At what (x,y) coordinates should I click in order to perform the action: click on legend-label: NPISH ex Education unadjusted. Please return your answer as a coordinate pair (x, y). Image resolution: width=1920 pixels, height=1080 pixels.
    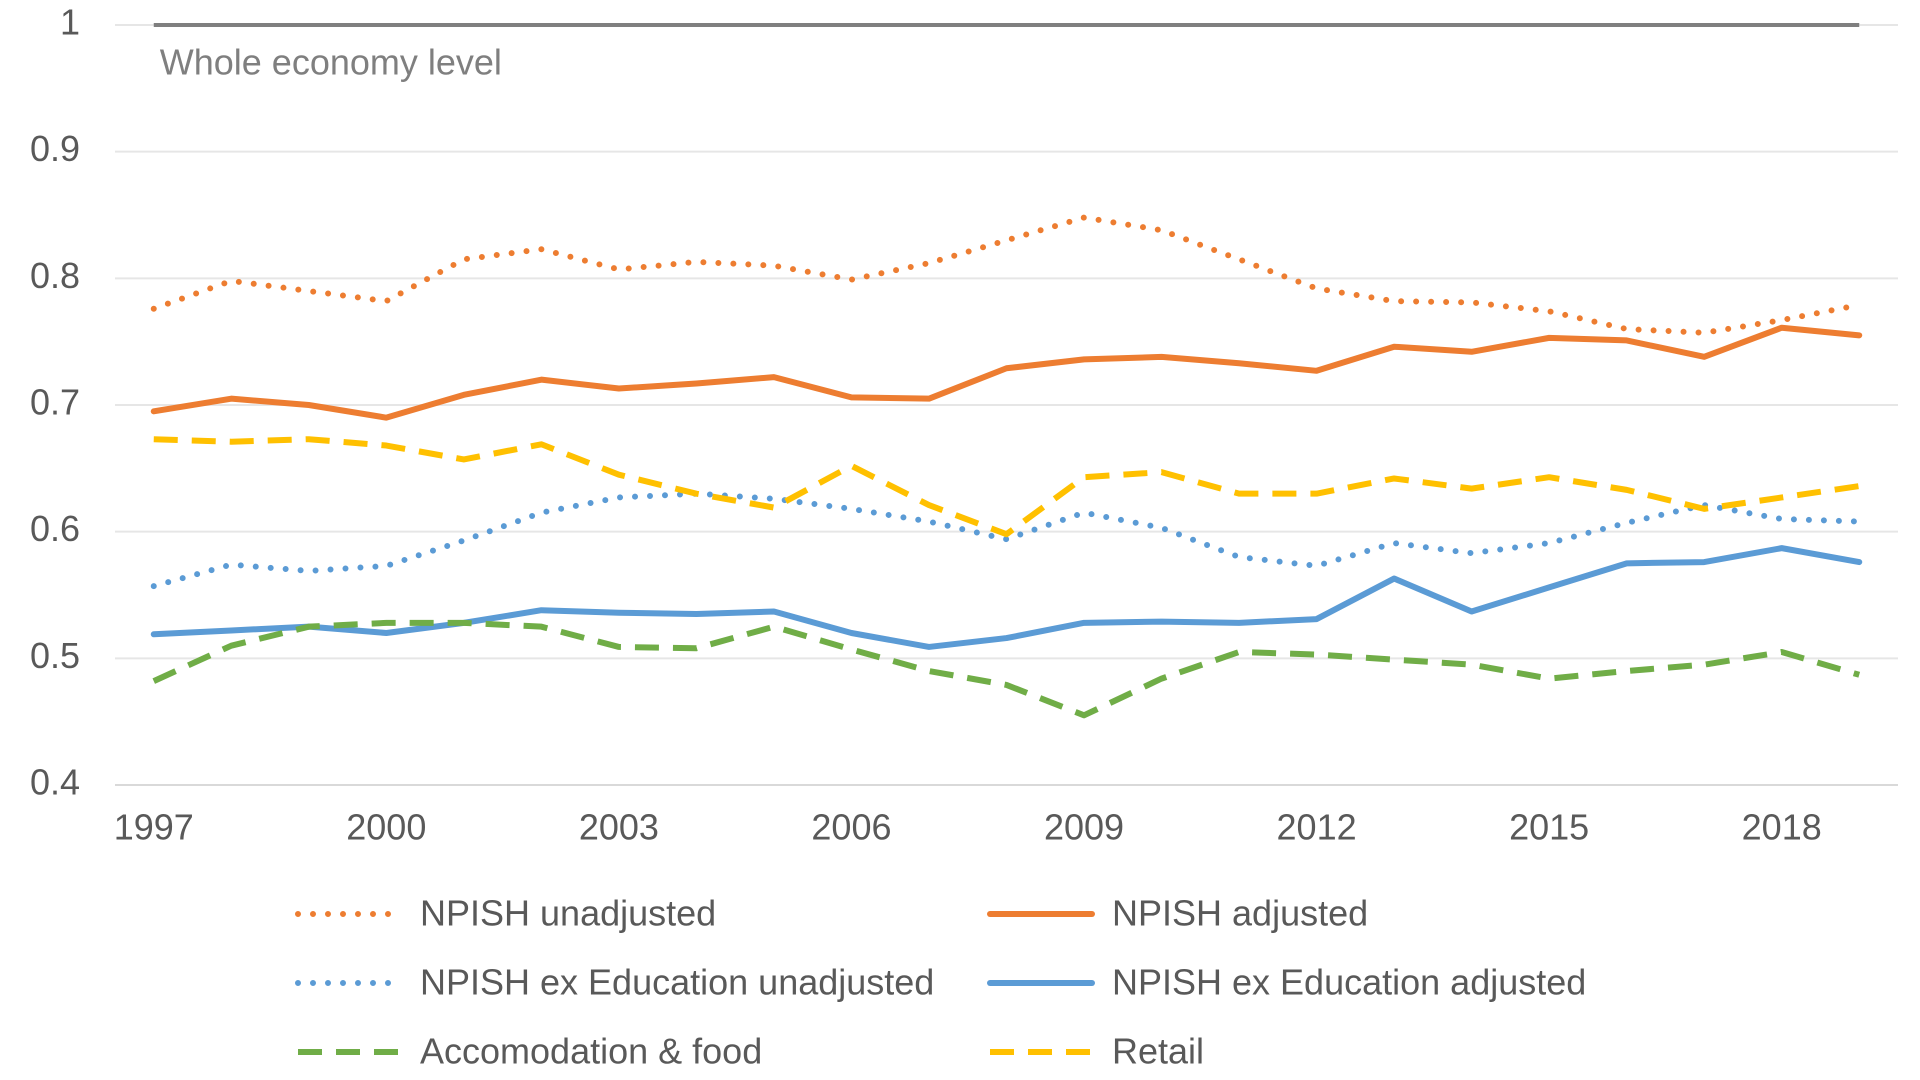
    Looking at the image, I should click on (677, 982).